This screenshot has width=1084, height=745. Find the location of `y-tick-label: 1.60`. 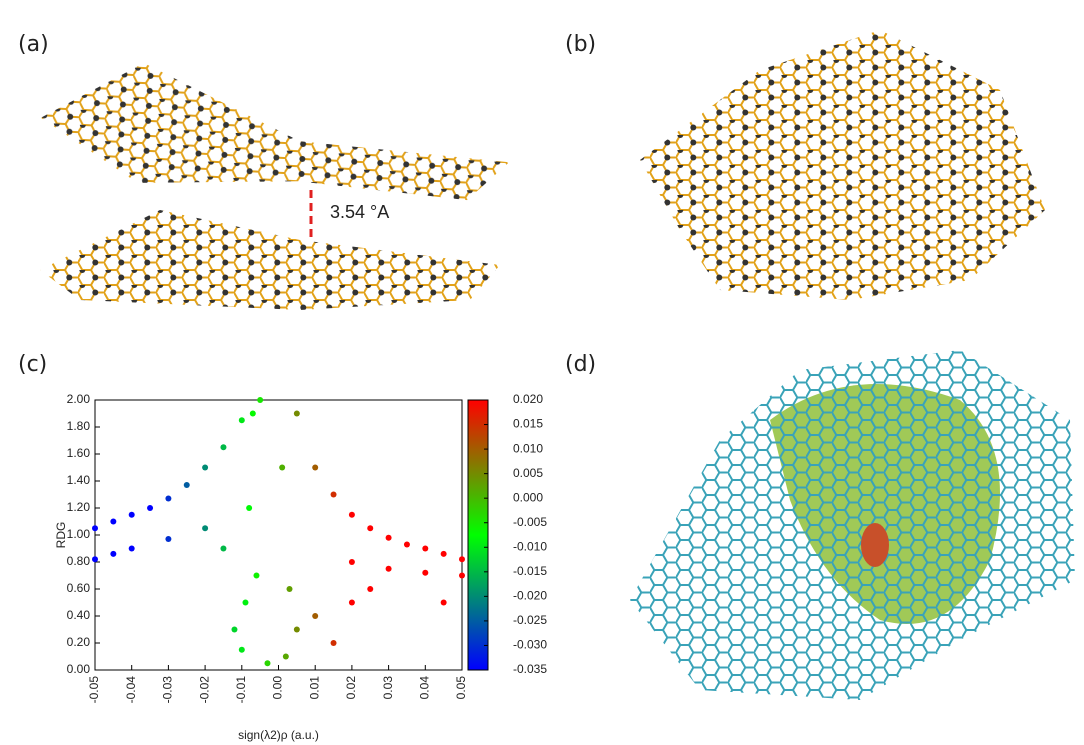

y-tick-label: 1.60 is located at coordinates (79, 453).